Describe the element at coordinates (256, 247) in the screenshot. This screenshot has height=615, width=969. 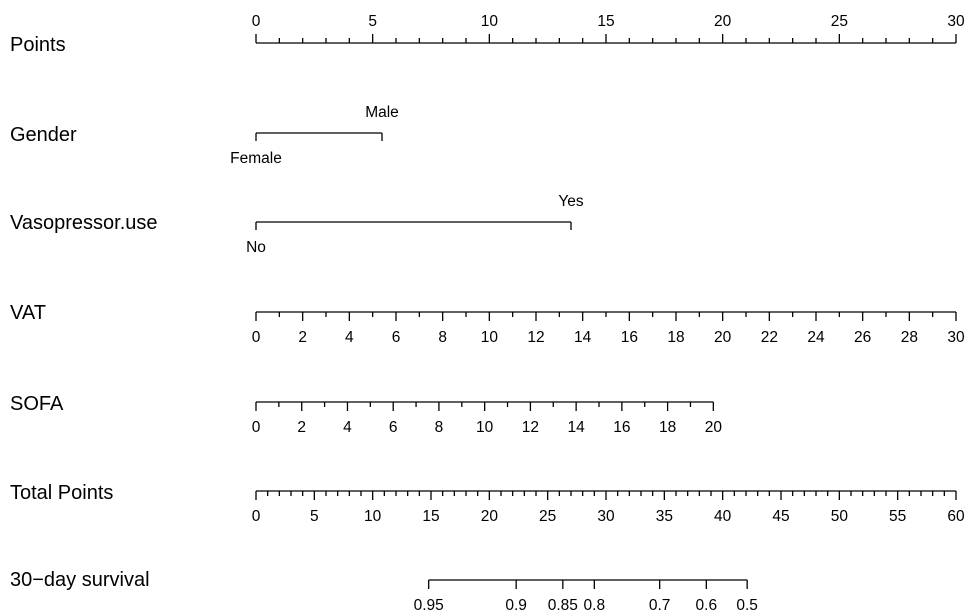
I see `vasopressor-level-label: No` at that location.